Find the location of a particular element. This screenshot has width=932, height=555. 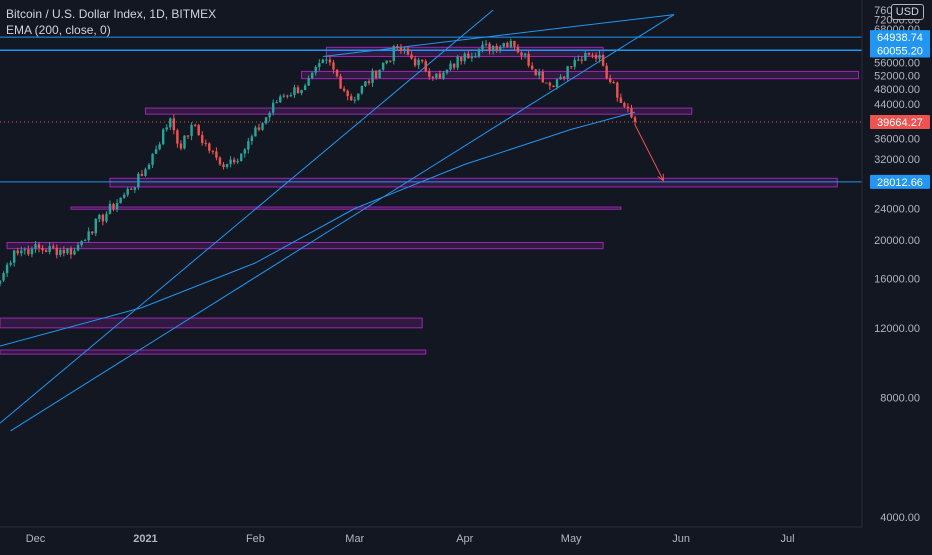

projection-arrow-line is located at coordinates (649, 152).